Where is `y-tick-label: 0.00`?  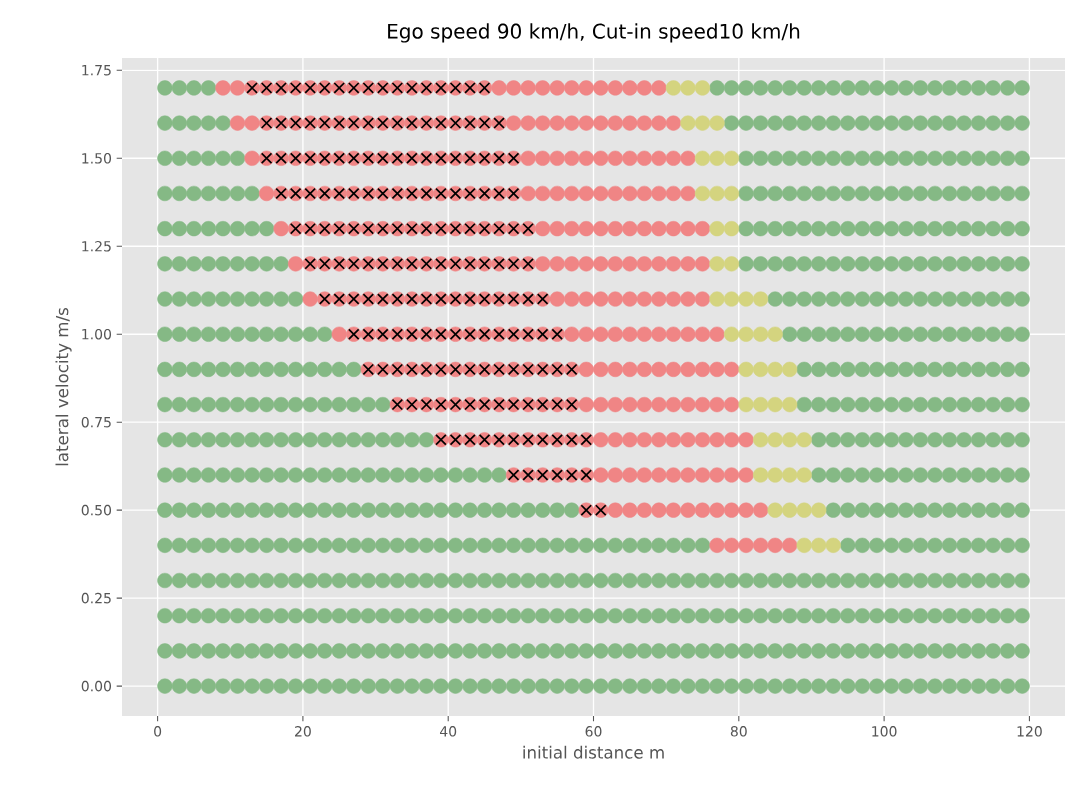
y-tick-label: 0.00 is located at coordinates (96, 686).